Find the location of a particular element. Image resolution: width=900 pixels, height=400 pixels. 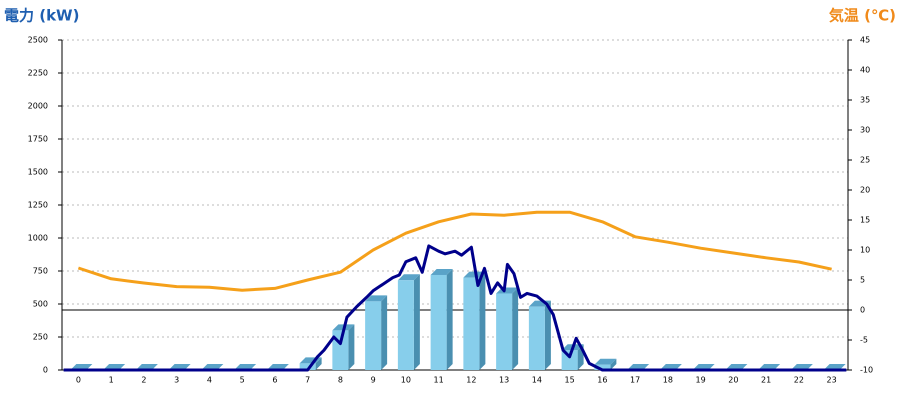

y2-tick-label: 10 is located at coordinates (865, 250).